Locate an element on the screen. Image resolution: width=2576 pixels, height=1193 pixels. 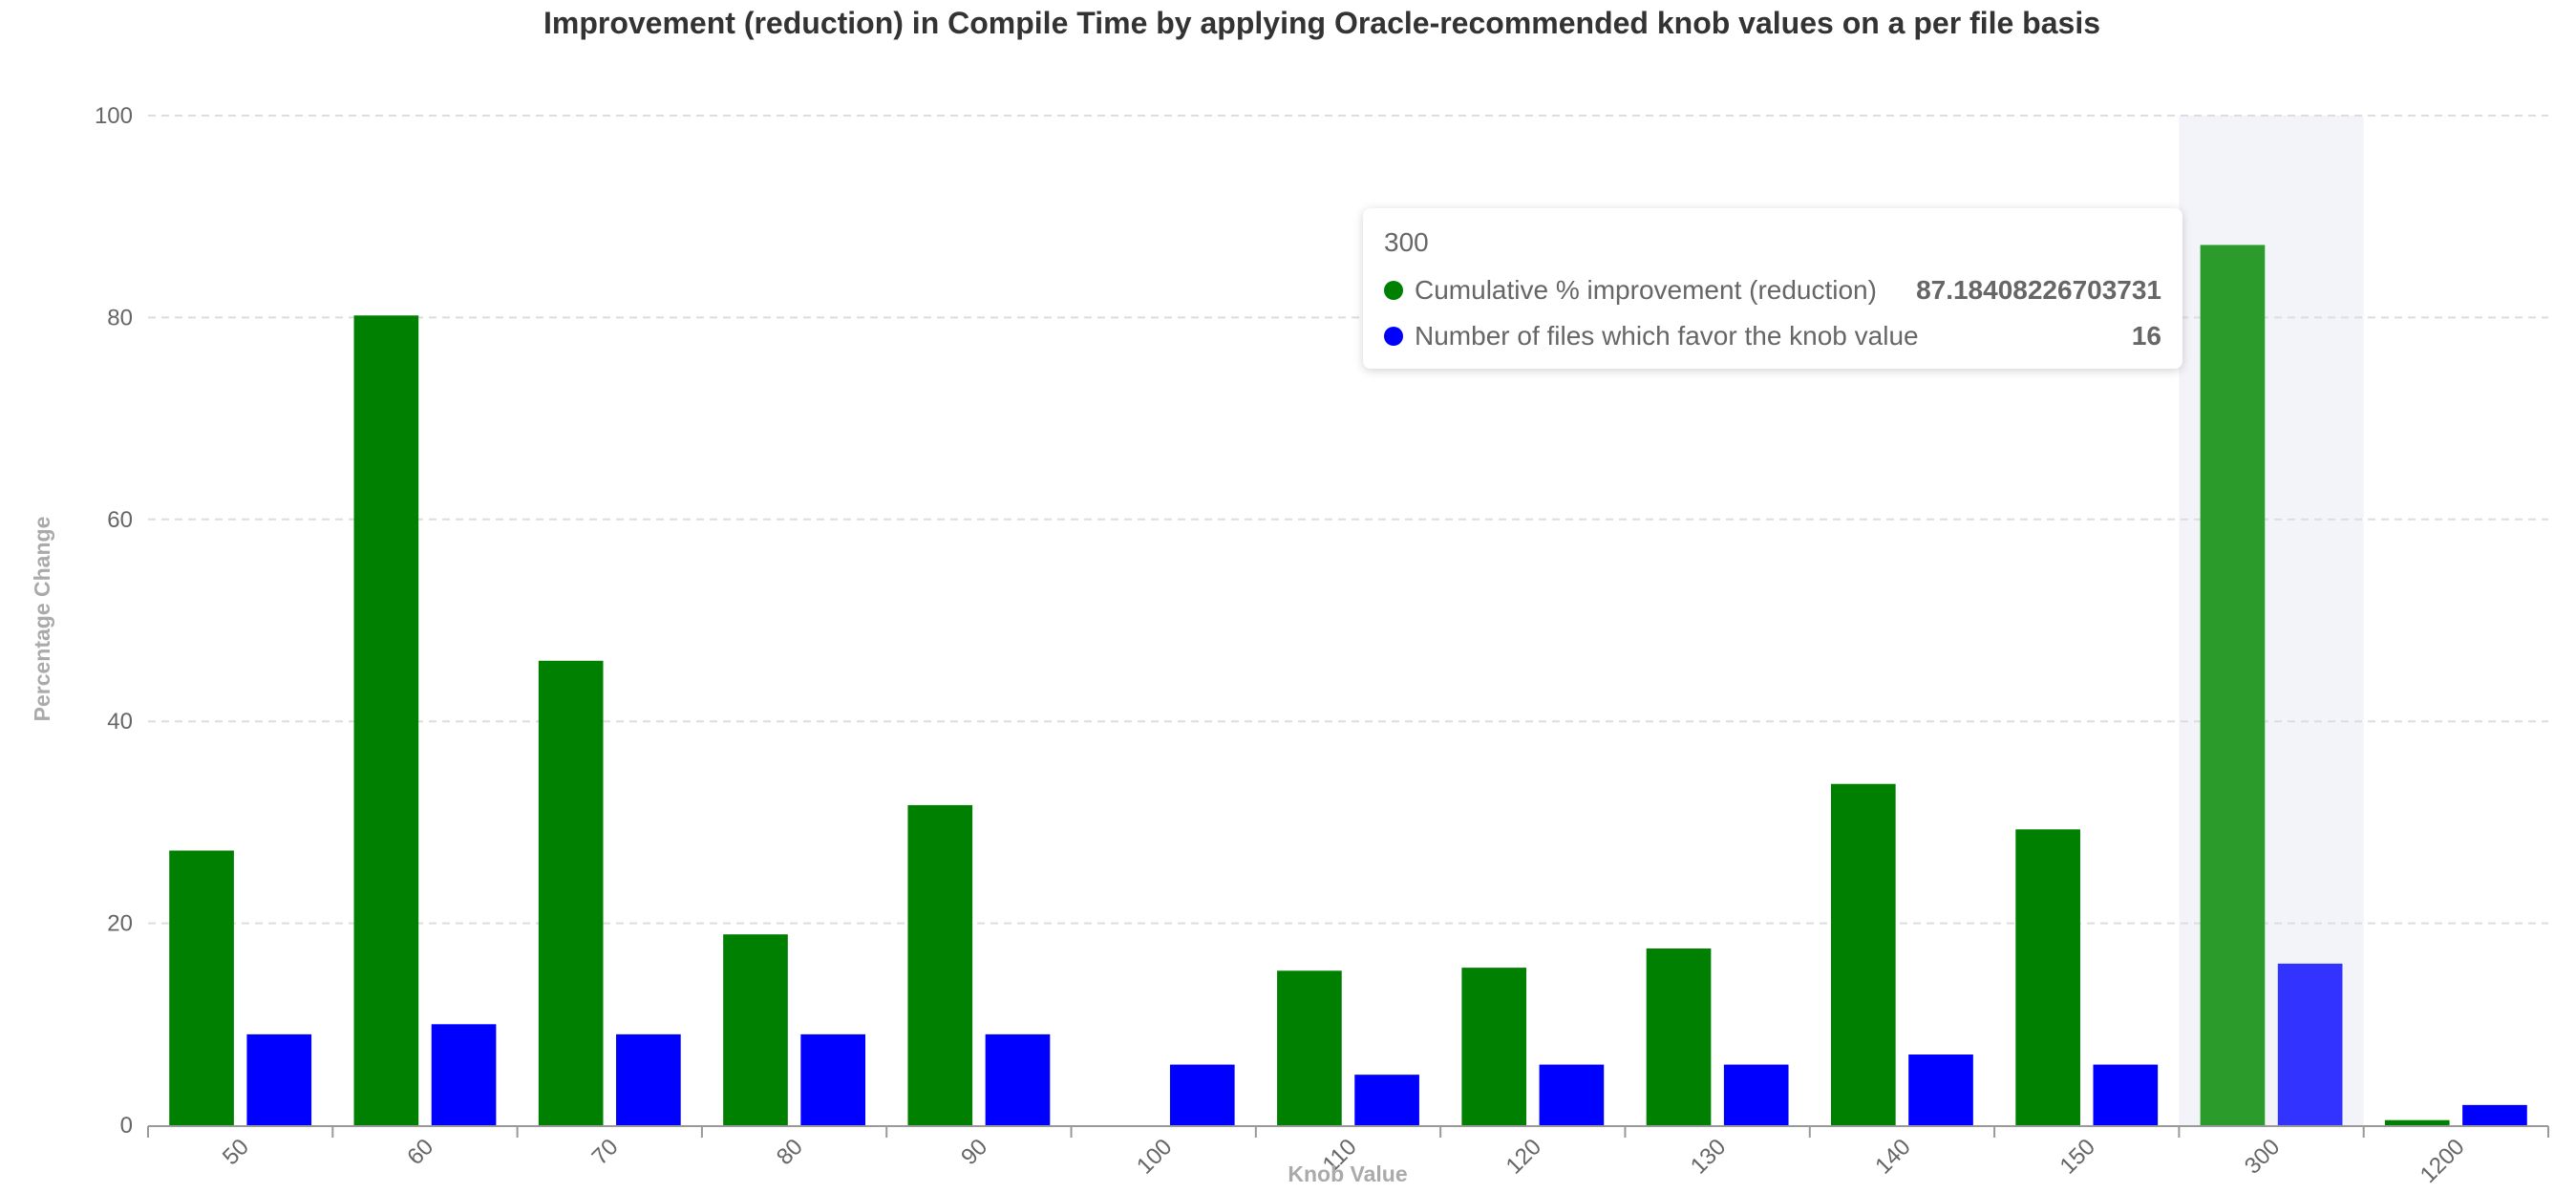
x-tick-label: 140 is located at coordinates (1892, 1156).